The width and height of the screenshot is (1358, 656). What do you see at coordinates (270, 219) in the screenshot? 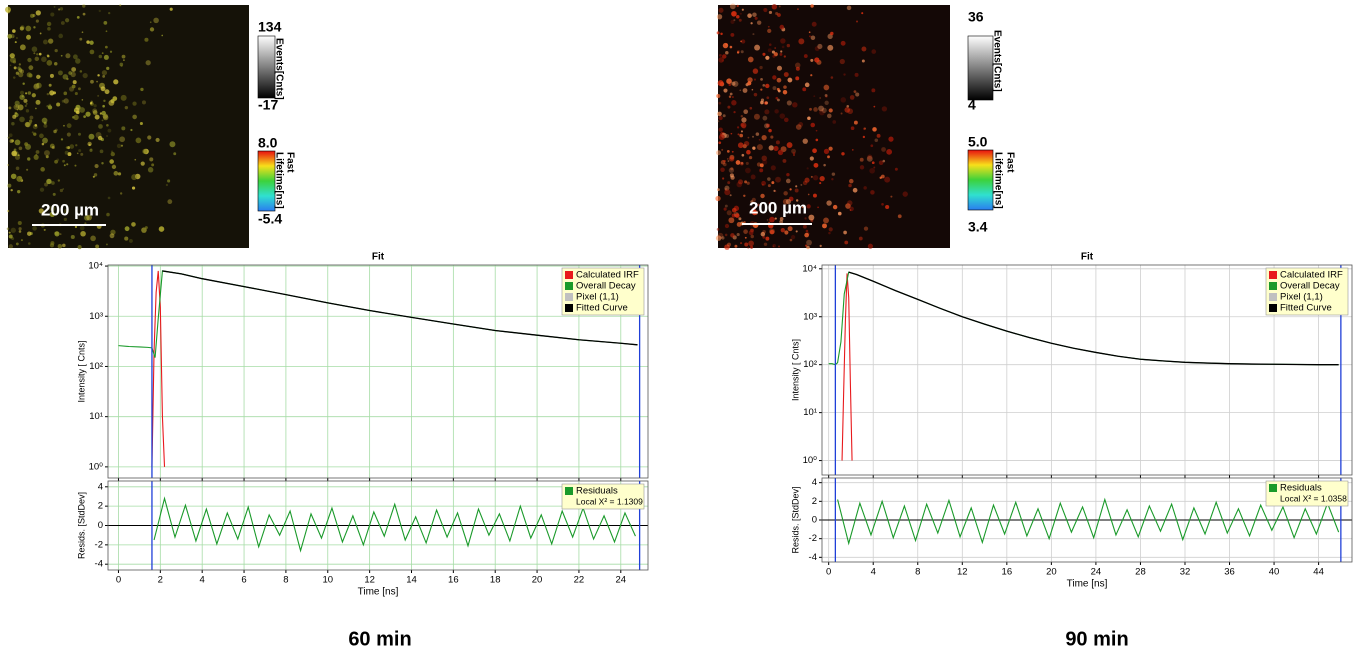
I see `colorbar-min: -5.4` at bounding box center [270, 219].